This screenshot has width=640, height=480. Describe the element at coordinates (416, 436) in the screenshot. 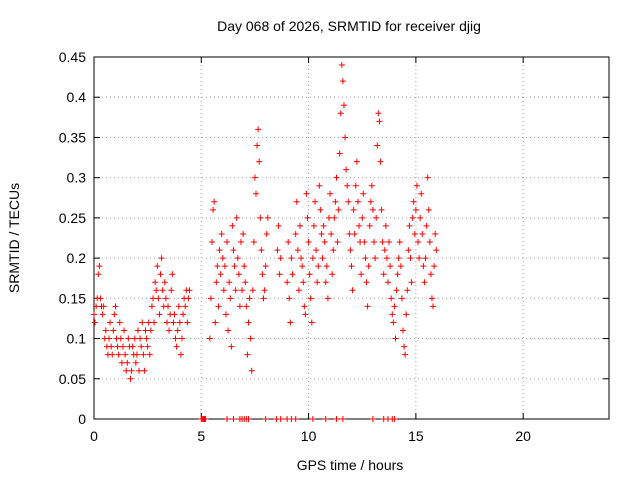

I see `x-tick-label: 15` at that location.